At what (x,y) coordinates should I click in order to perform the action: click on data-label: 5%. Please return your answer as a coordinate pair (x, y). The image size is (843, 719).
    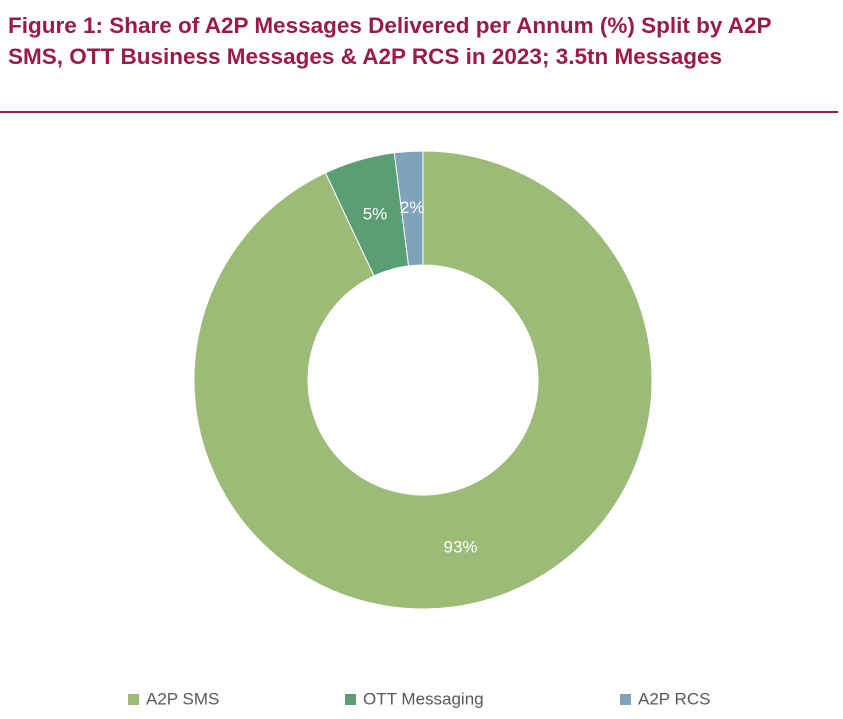
    Looking at the image, I should click on (375, 213).